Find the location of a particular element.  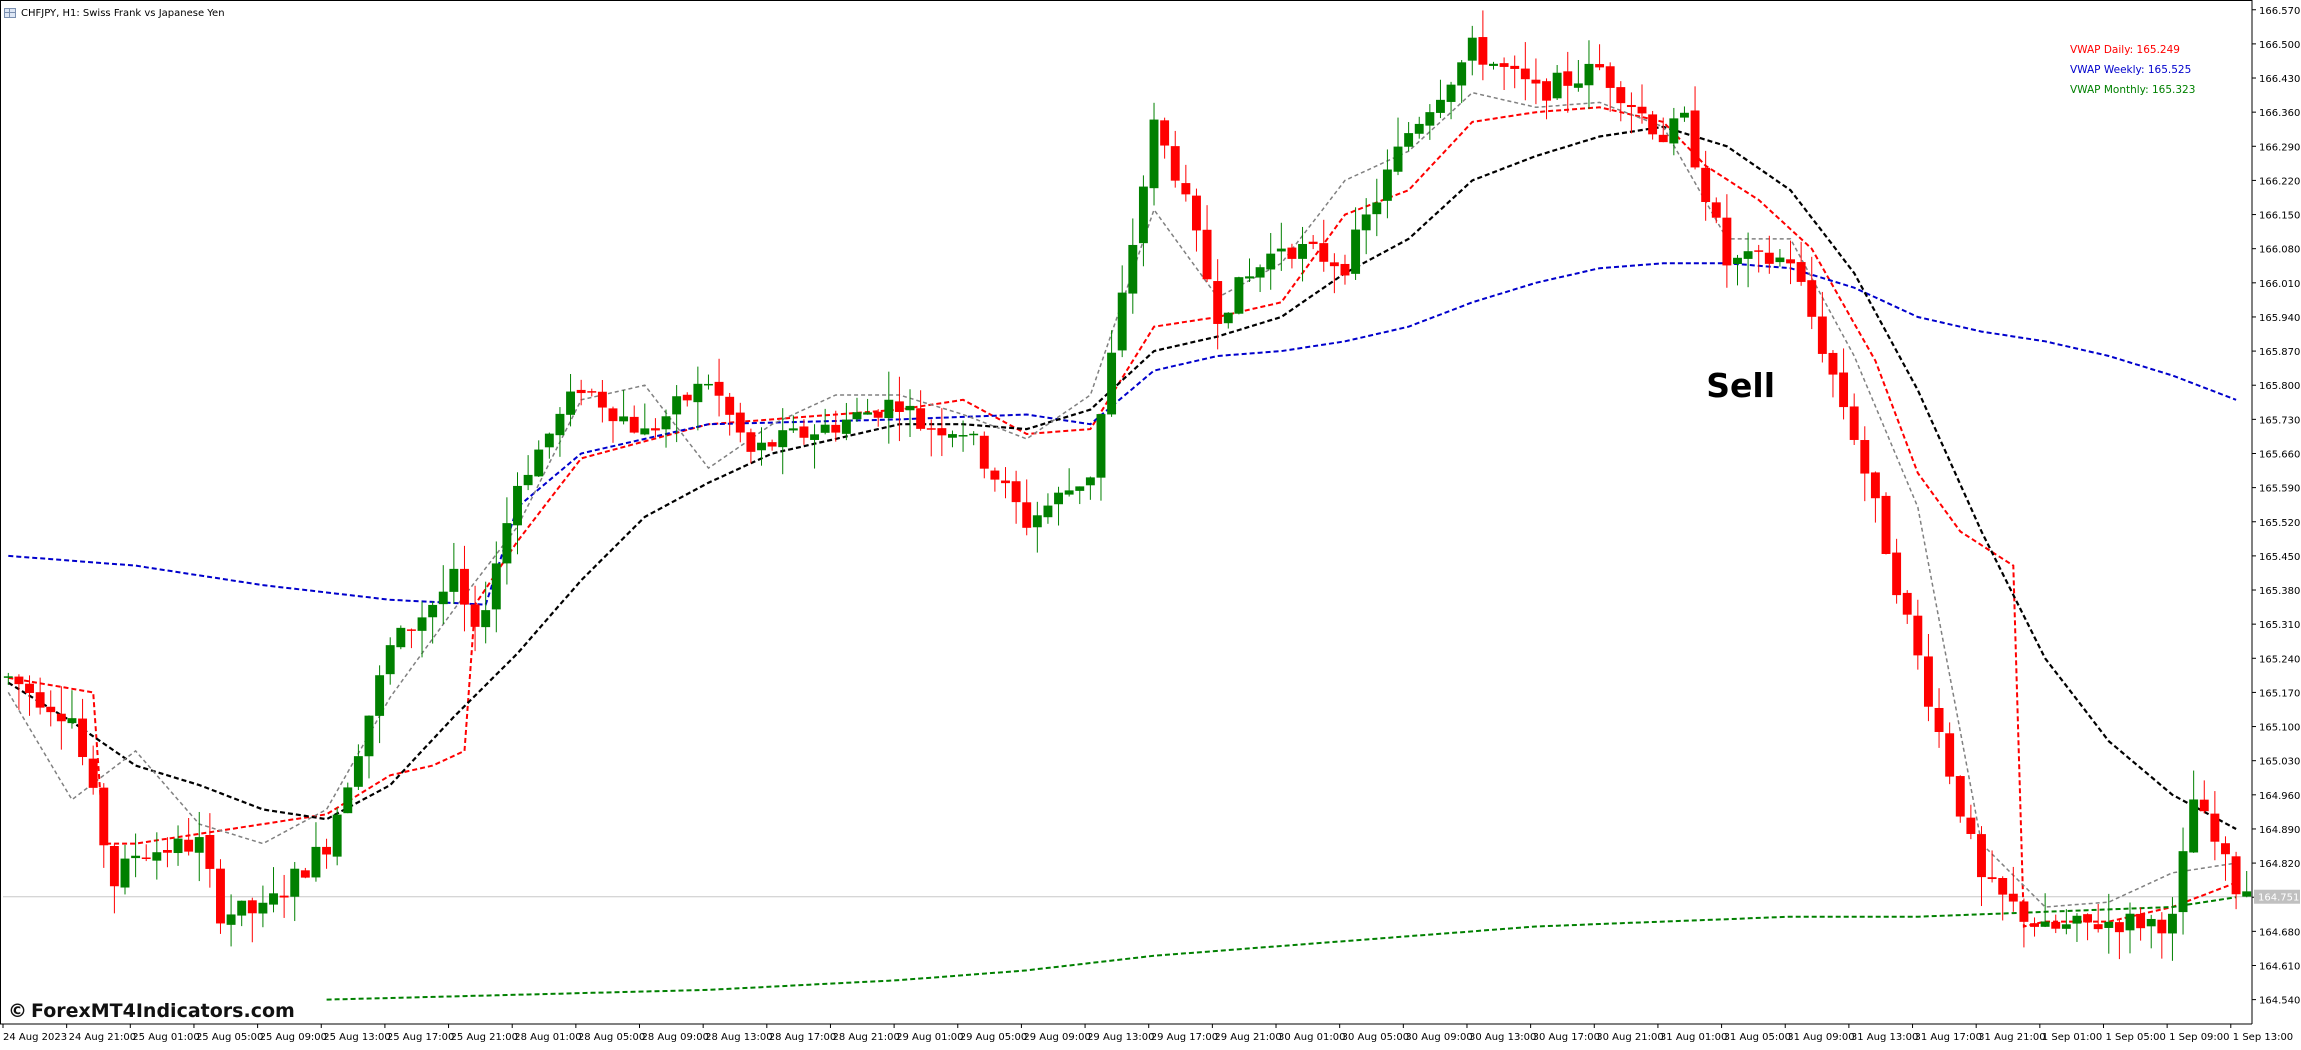

time-tick-label: 29 Aug 01:00 is located at coordinates (929, 1037).